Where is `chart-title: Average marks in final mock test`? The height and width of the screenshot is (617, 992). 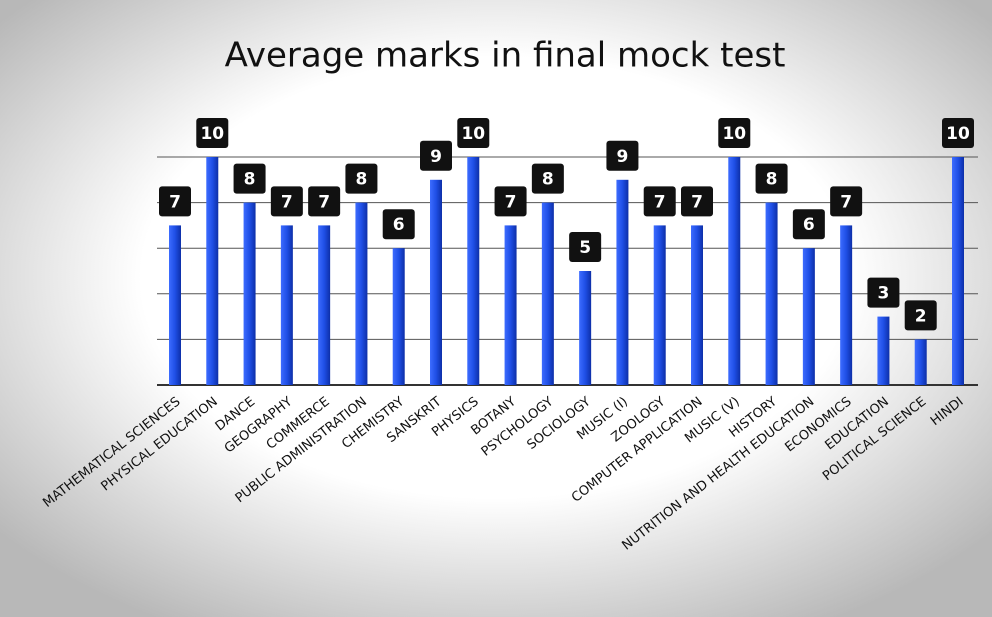 chart-title: Average marks in final mock test is located at coordinates (505, 56).